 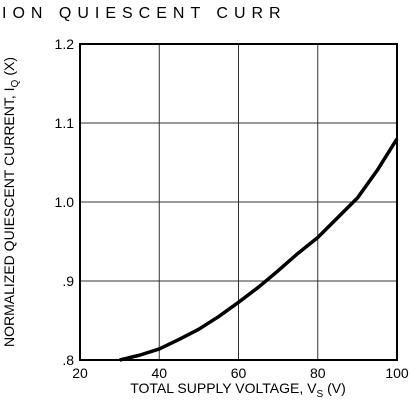 I want to click on y-axis-label: NORMALIZED QUIESCENT CURRENT, IQ (X), so click(x=11, y=202).